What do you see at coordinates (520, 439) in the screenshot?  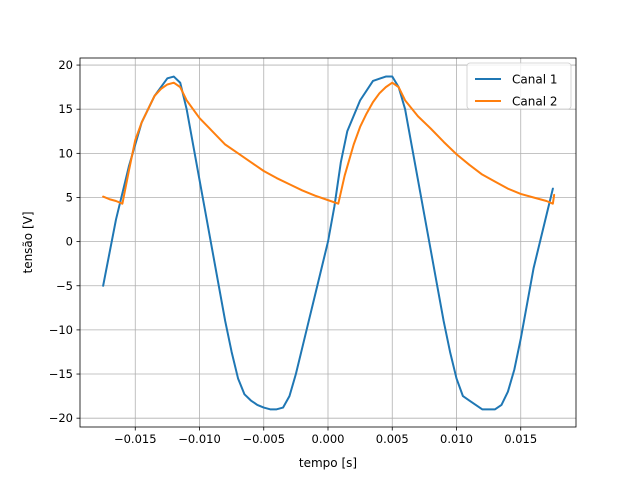 I see `x-tick-label: 0.015` at bounding box center [520, 439].